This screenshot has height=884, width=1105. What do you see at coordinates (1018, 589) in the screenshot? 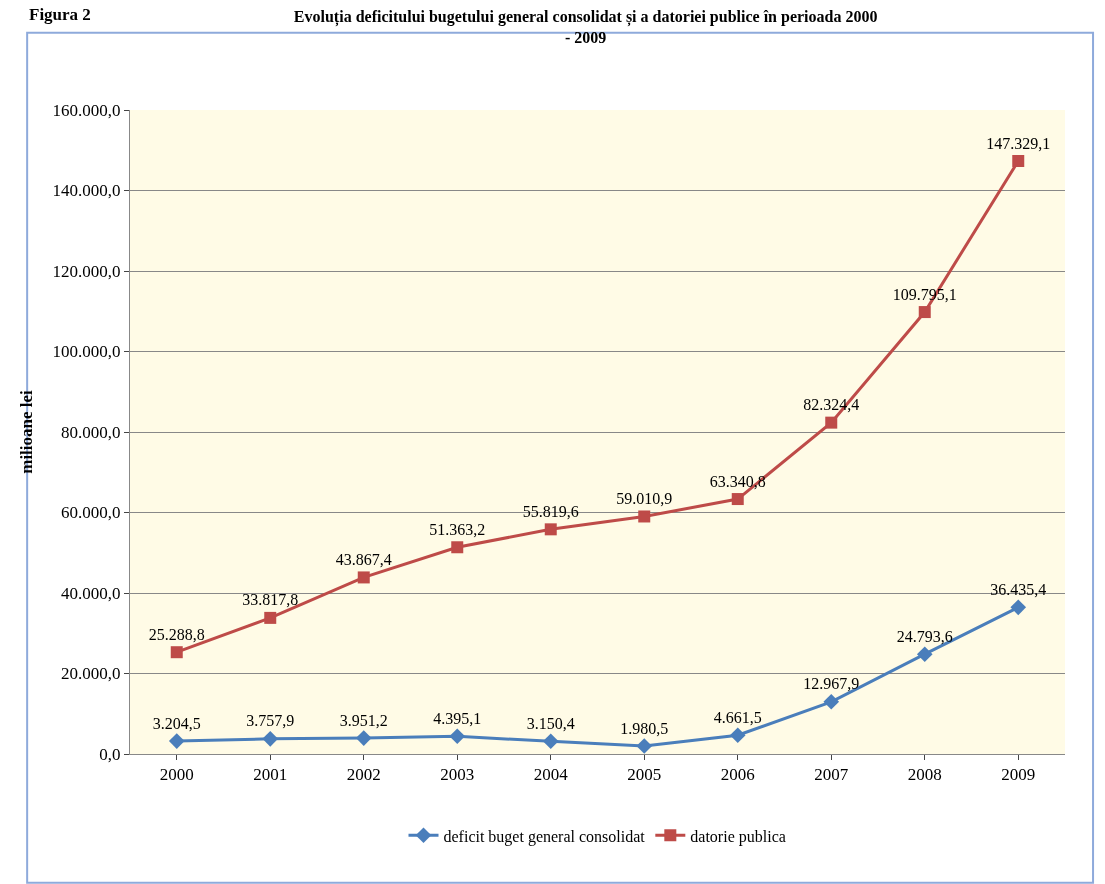
I see `data-label: 36.435,4` at bounding box center [1018, 589].